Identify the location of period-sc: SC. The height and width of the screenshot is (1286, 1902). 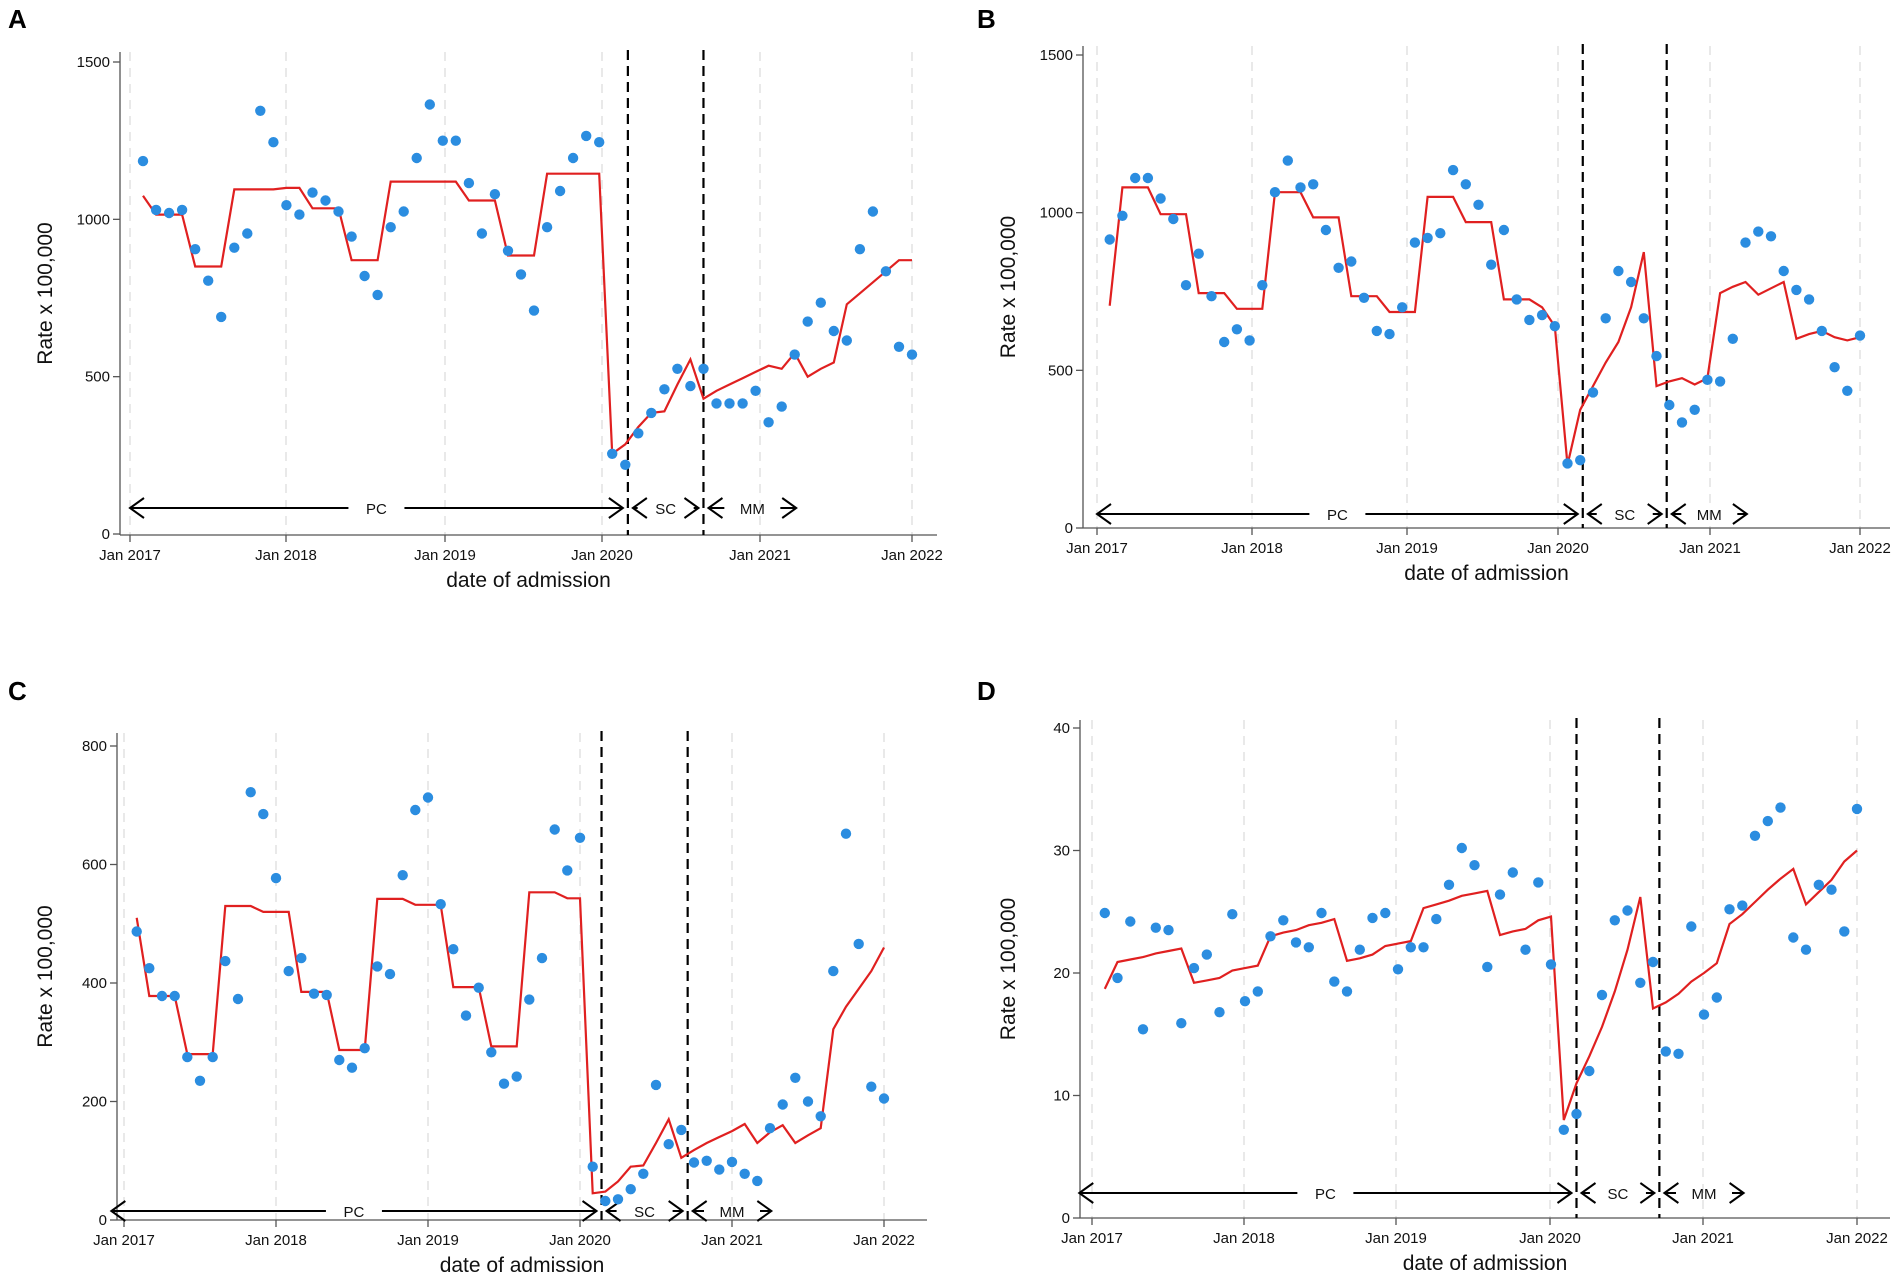
(644, 1211).